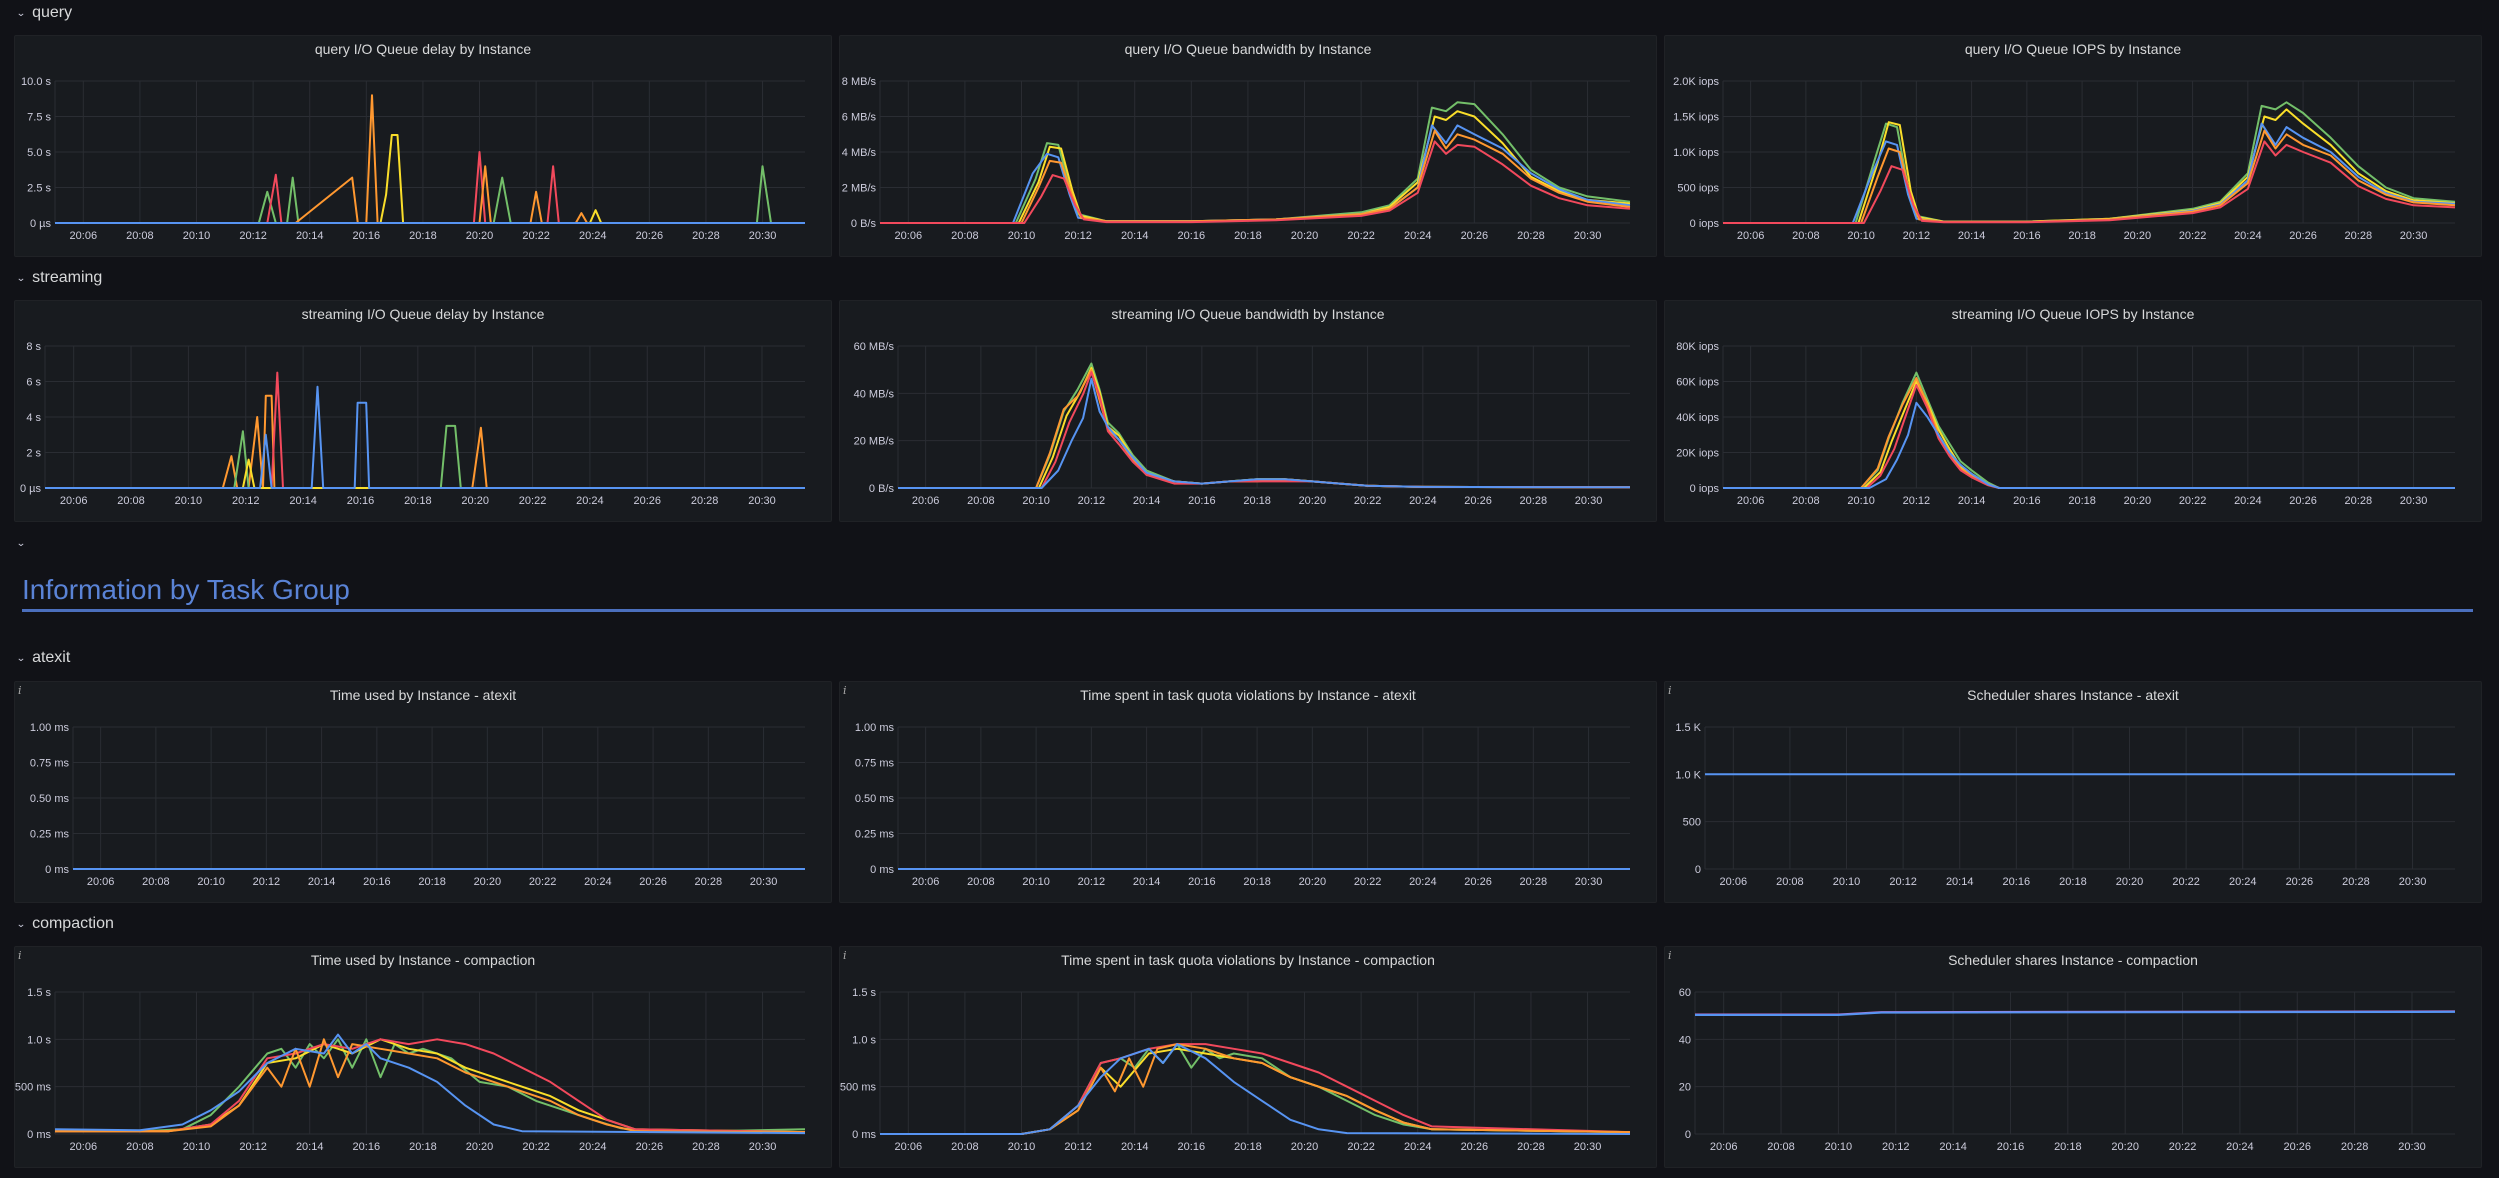 Image resolution: width=2499 pixels, height=1178 pixels. What do you see at coordinates (2073, 960) in the screenshot?
I see `panel-title: Scheduler shares Instance - compaction` at bounding box center [2073, 960].